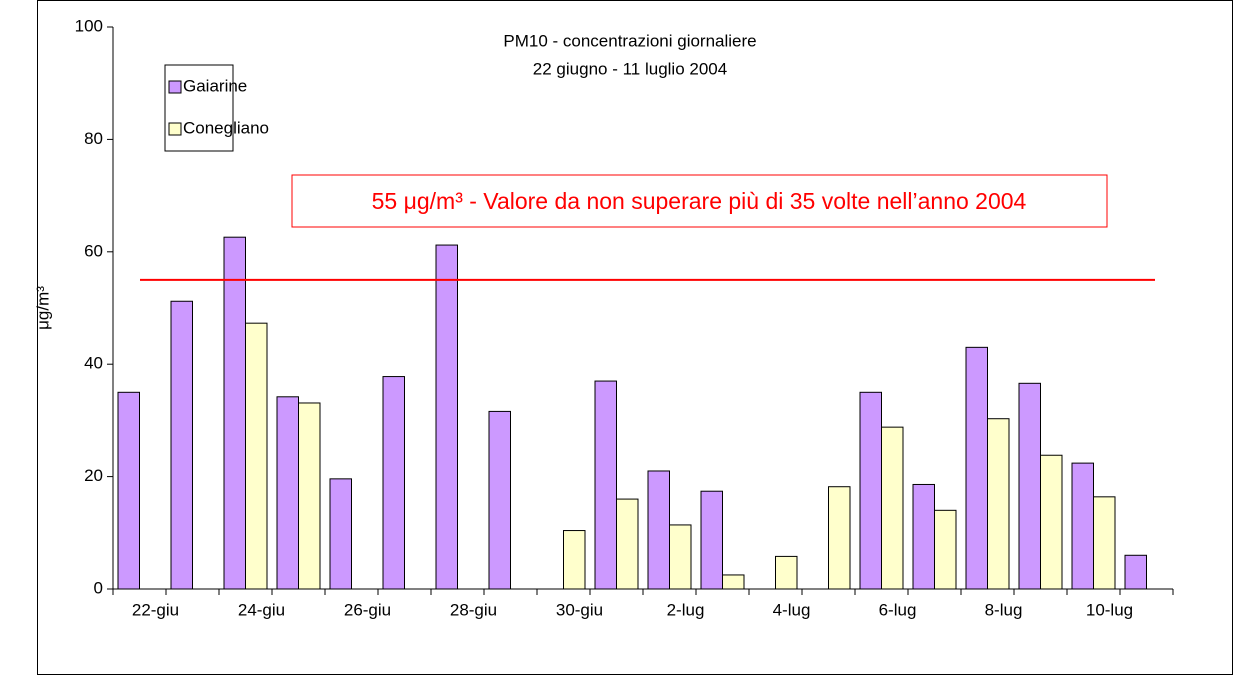 This screenshot has height=675, width=1234. I want to click on legend-label: Conegliano, so click(226, 127).